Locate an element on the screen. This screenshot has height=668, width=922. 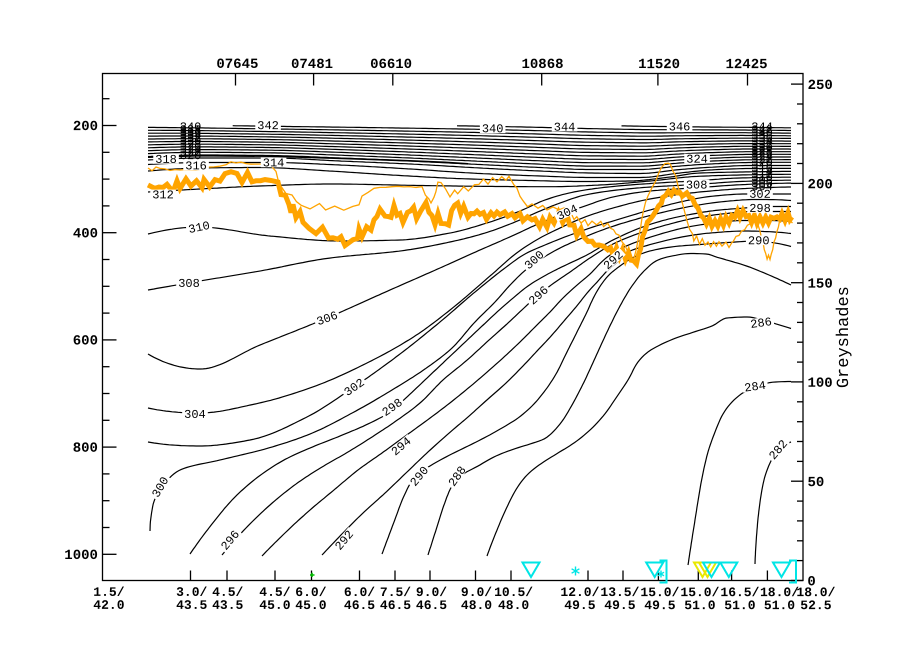
svg-text: 298 is located at coordinates (760, 209).